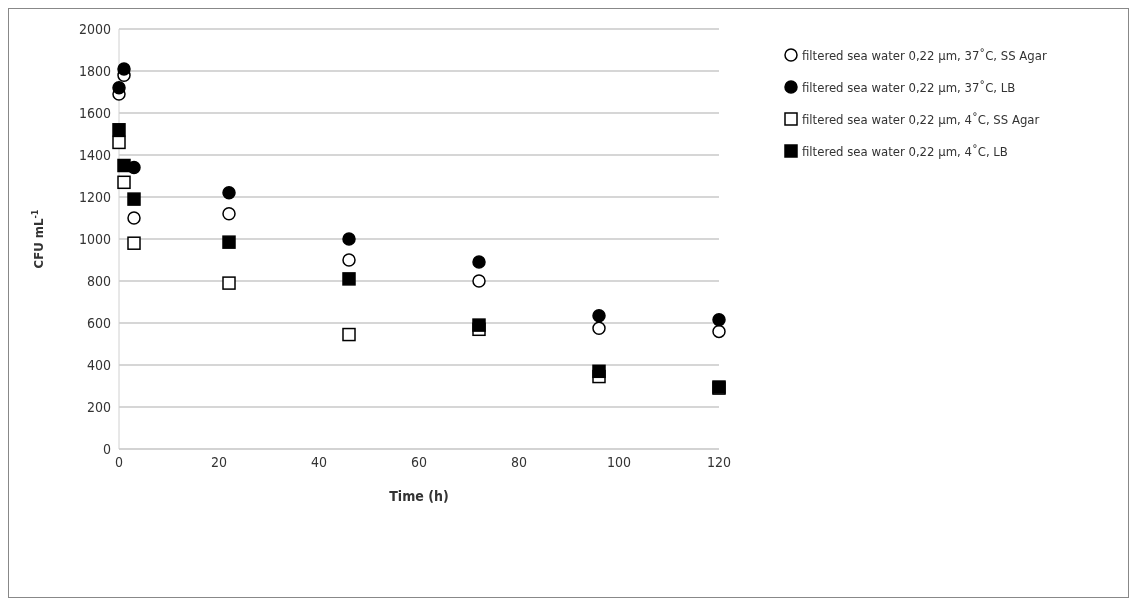 This screenshot has height=606, width=1137. I want to click on x-tick-label: 0, so click(119, 461).